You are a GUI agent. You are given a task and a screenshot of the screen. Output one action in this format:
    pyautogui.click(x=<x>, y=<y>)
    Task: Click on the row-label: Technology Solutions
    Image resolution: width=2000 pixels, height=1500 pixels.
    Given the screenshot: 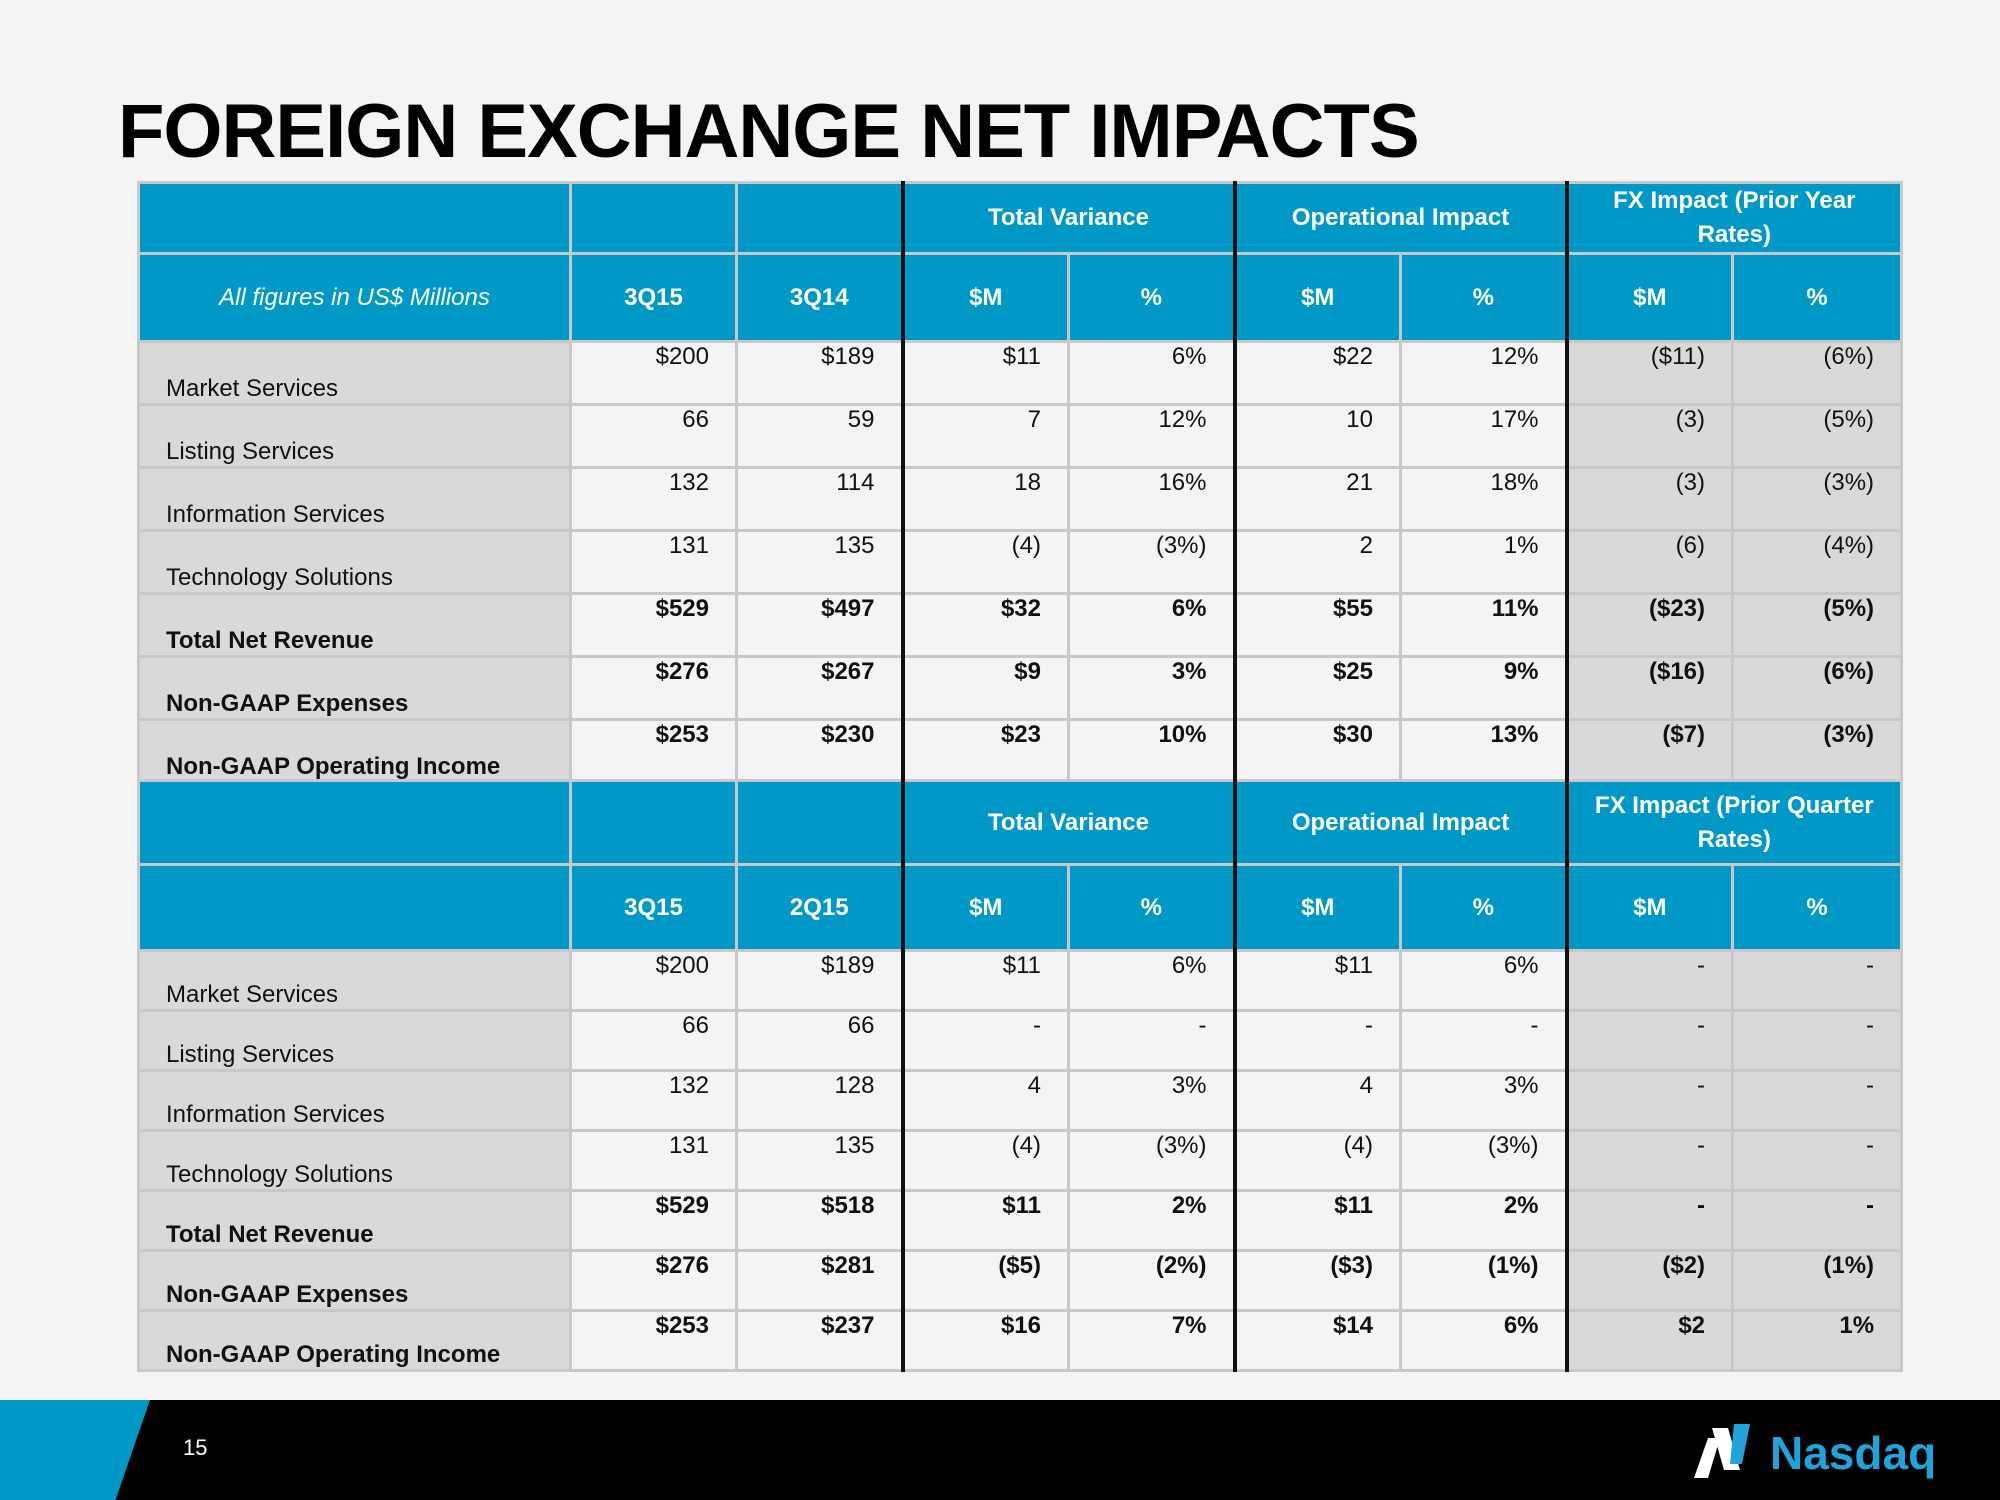 What is the action you would take?
    pyautogui.click(x=354, y=562)
    